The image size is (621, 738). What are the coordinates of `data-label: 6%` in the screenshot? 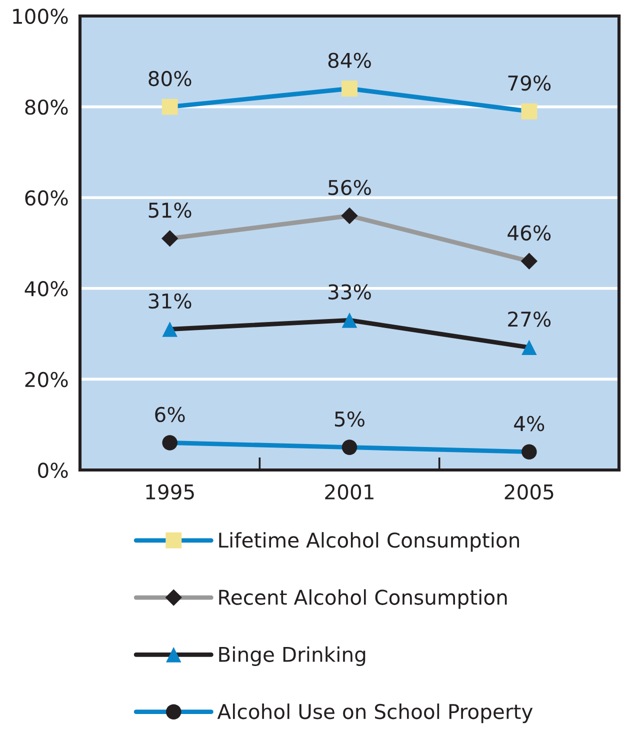 It's located at (170, 414).